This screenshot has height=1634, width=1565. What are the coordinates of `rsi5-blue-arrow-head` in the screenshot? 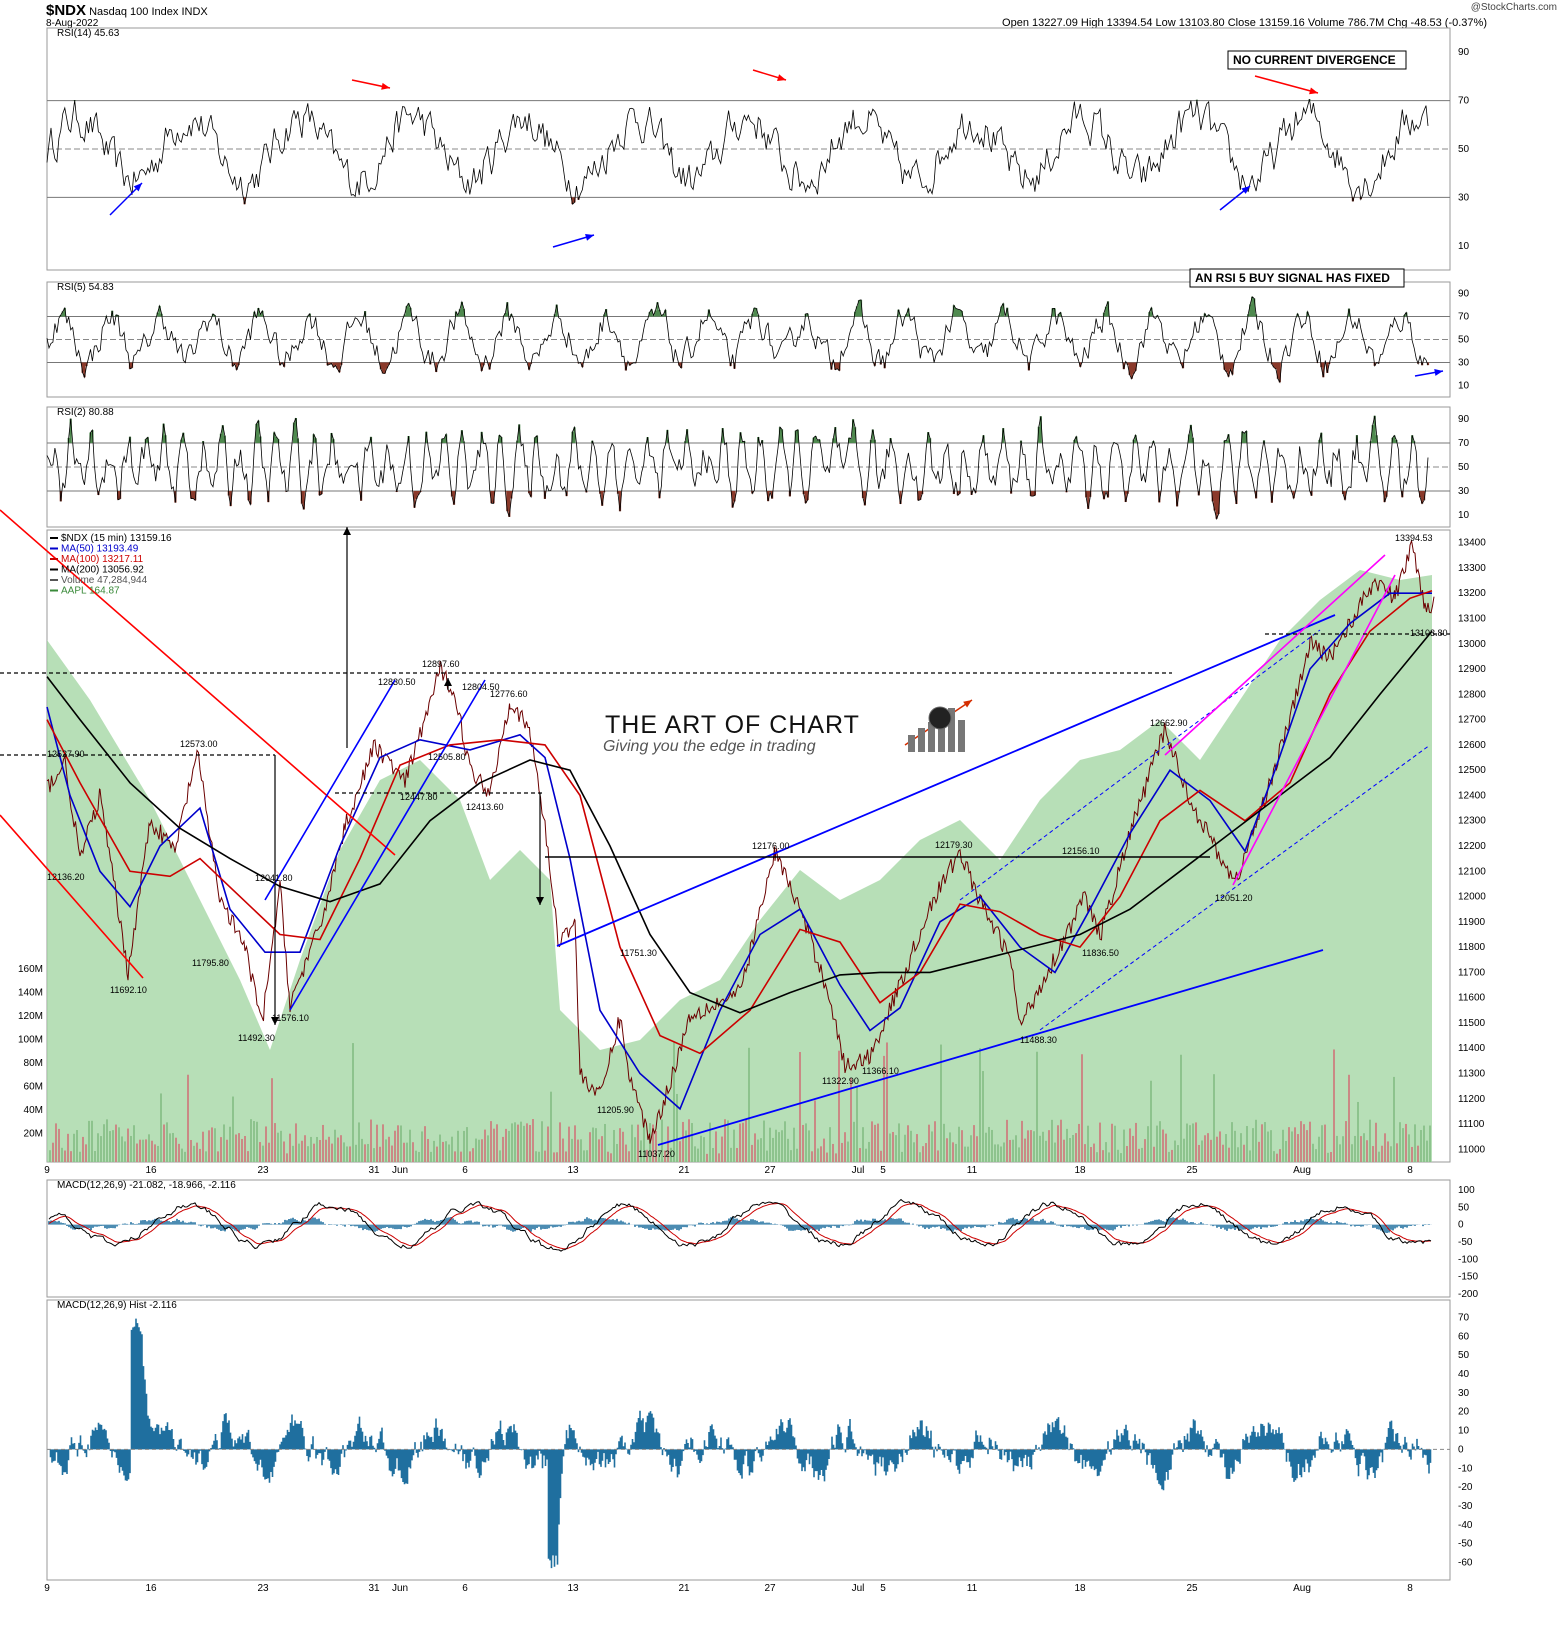 It's located at (1438, 372).